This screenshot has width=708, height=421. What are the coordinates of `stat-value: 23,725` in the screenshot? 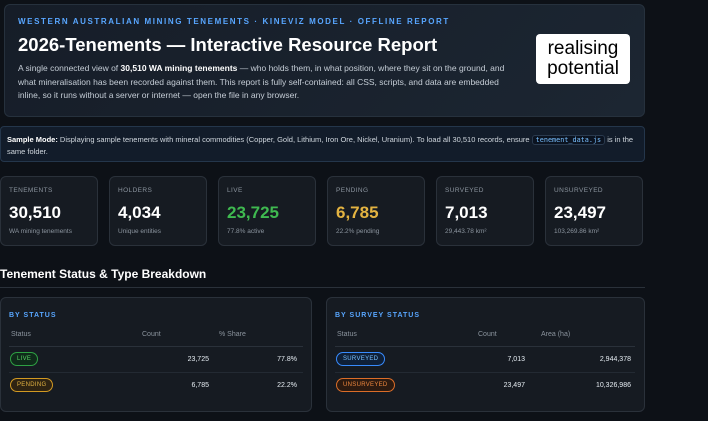 It's located at (253, 212).